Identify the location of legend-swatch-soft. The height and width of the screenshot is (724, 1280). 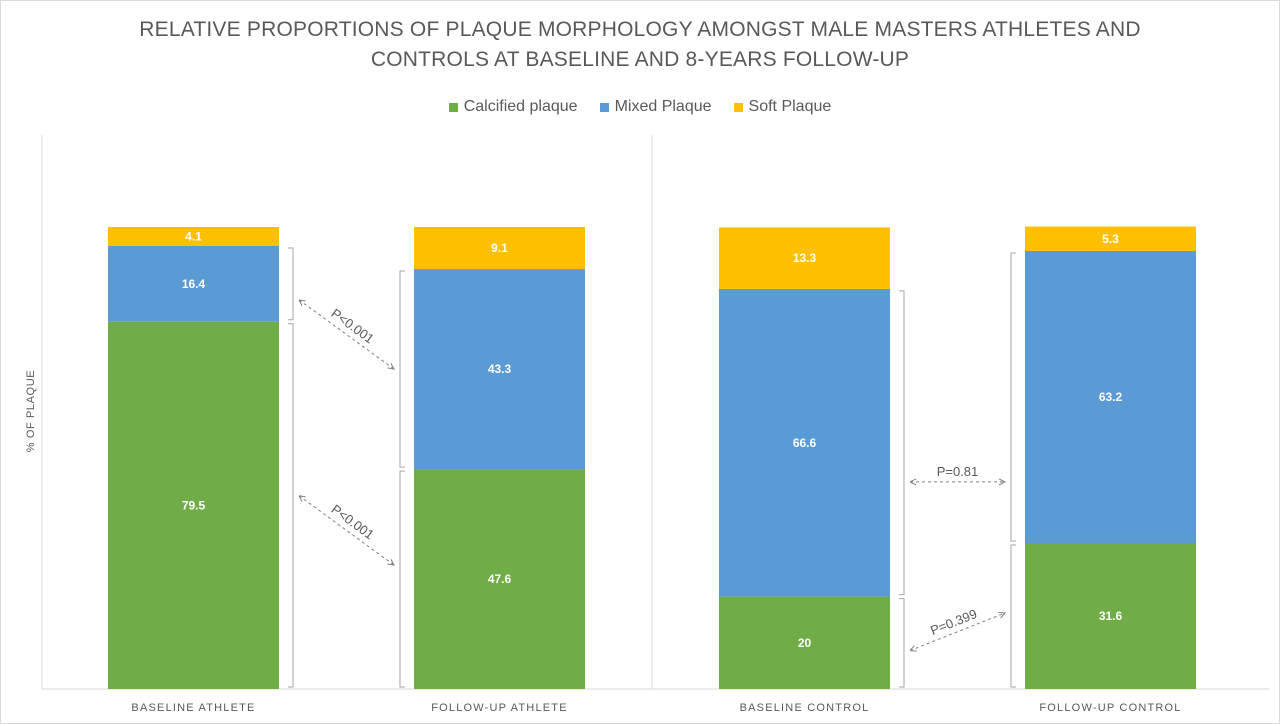
(738, 107).